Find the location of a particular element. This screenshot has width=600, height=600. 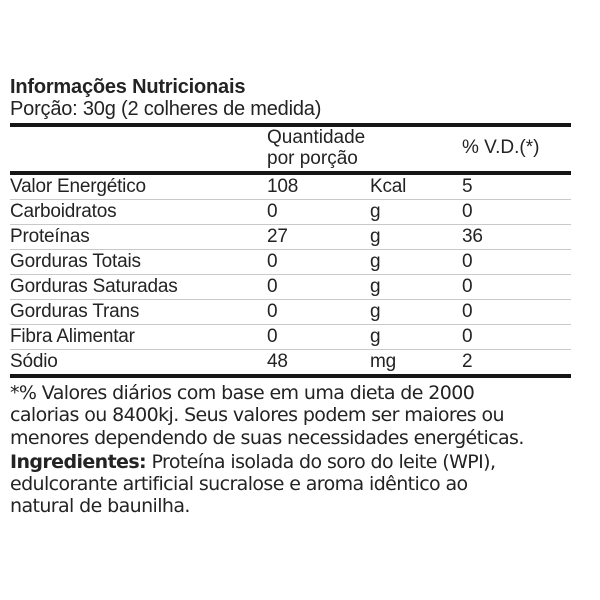

nutrient-name: Gorduras Saturadas is located at coordinates (94, 286).